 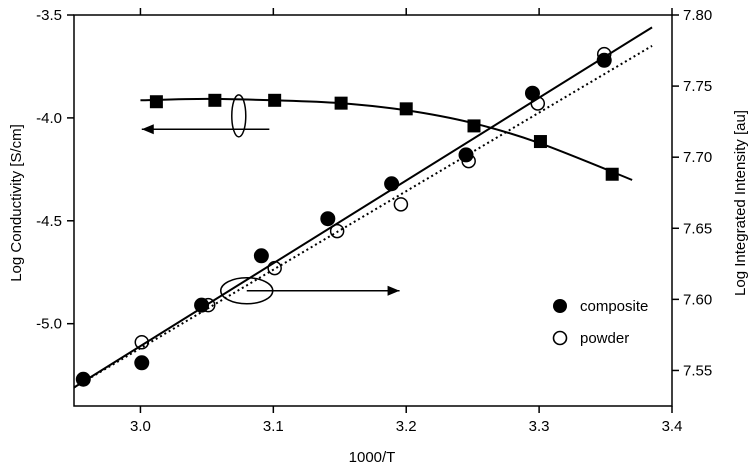 What do you see at coordinates (614, 306) in the screenshot?
I see `legend-label-composite: composite` at bounding box center [614, 306].